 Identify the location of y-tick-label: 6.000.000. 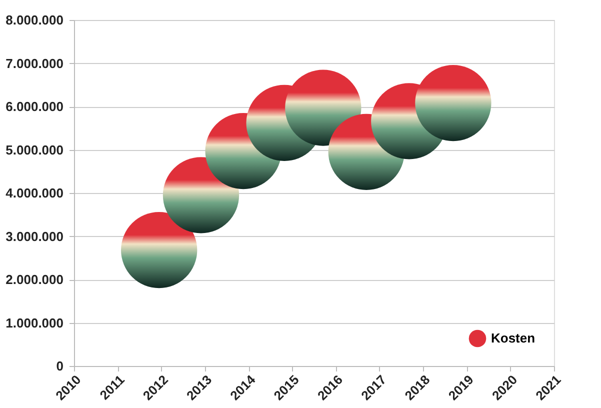
(35, 106).